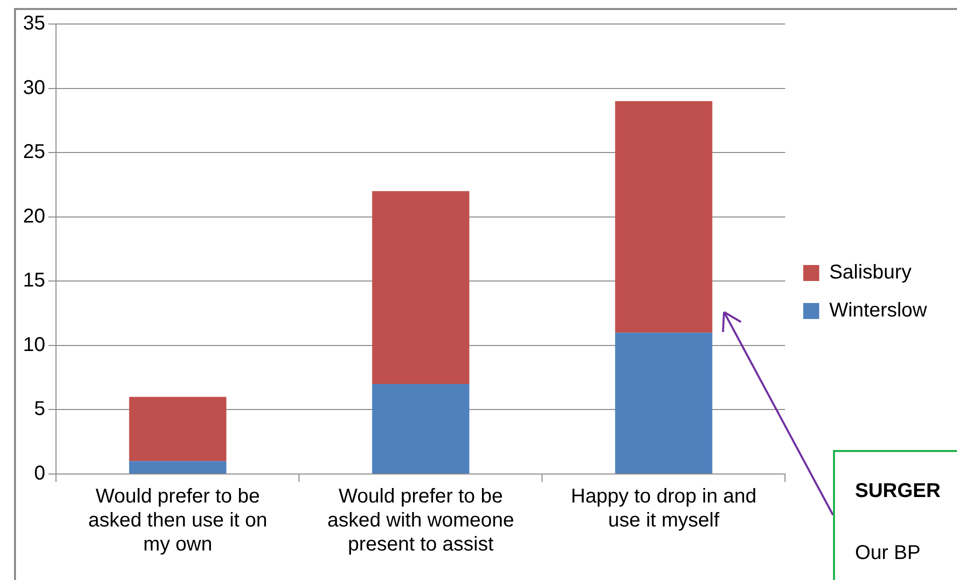 The width and height of the screenshot is (957, 580). What do you see at coordinates (898, 491) in the screenshot?
I see `text: SURGER` at bounding box center [898, 491].